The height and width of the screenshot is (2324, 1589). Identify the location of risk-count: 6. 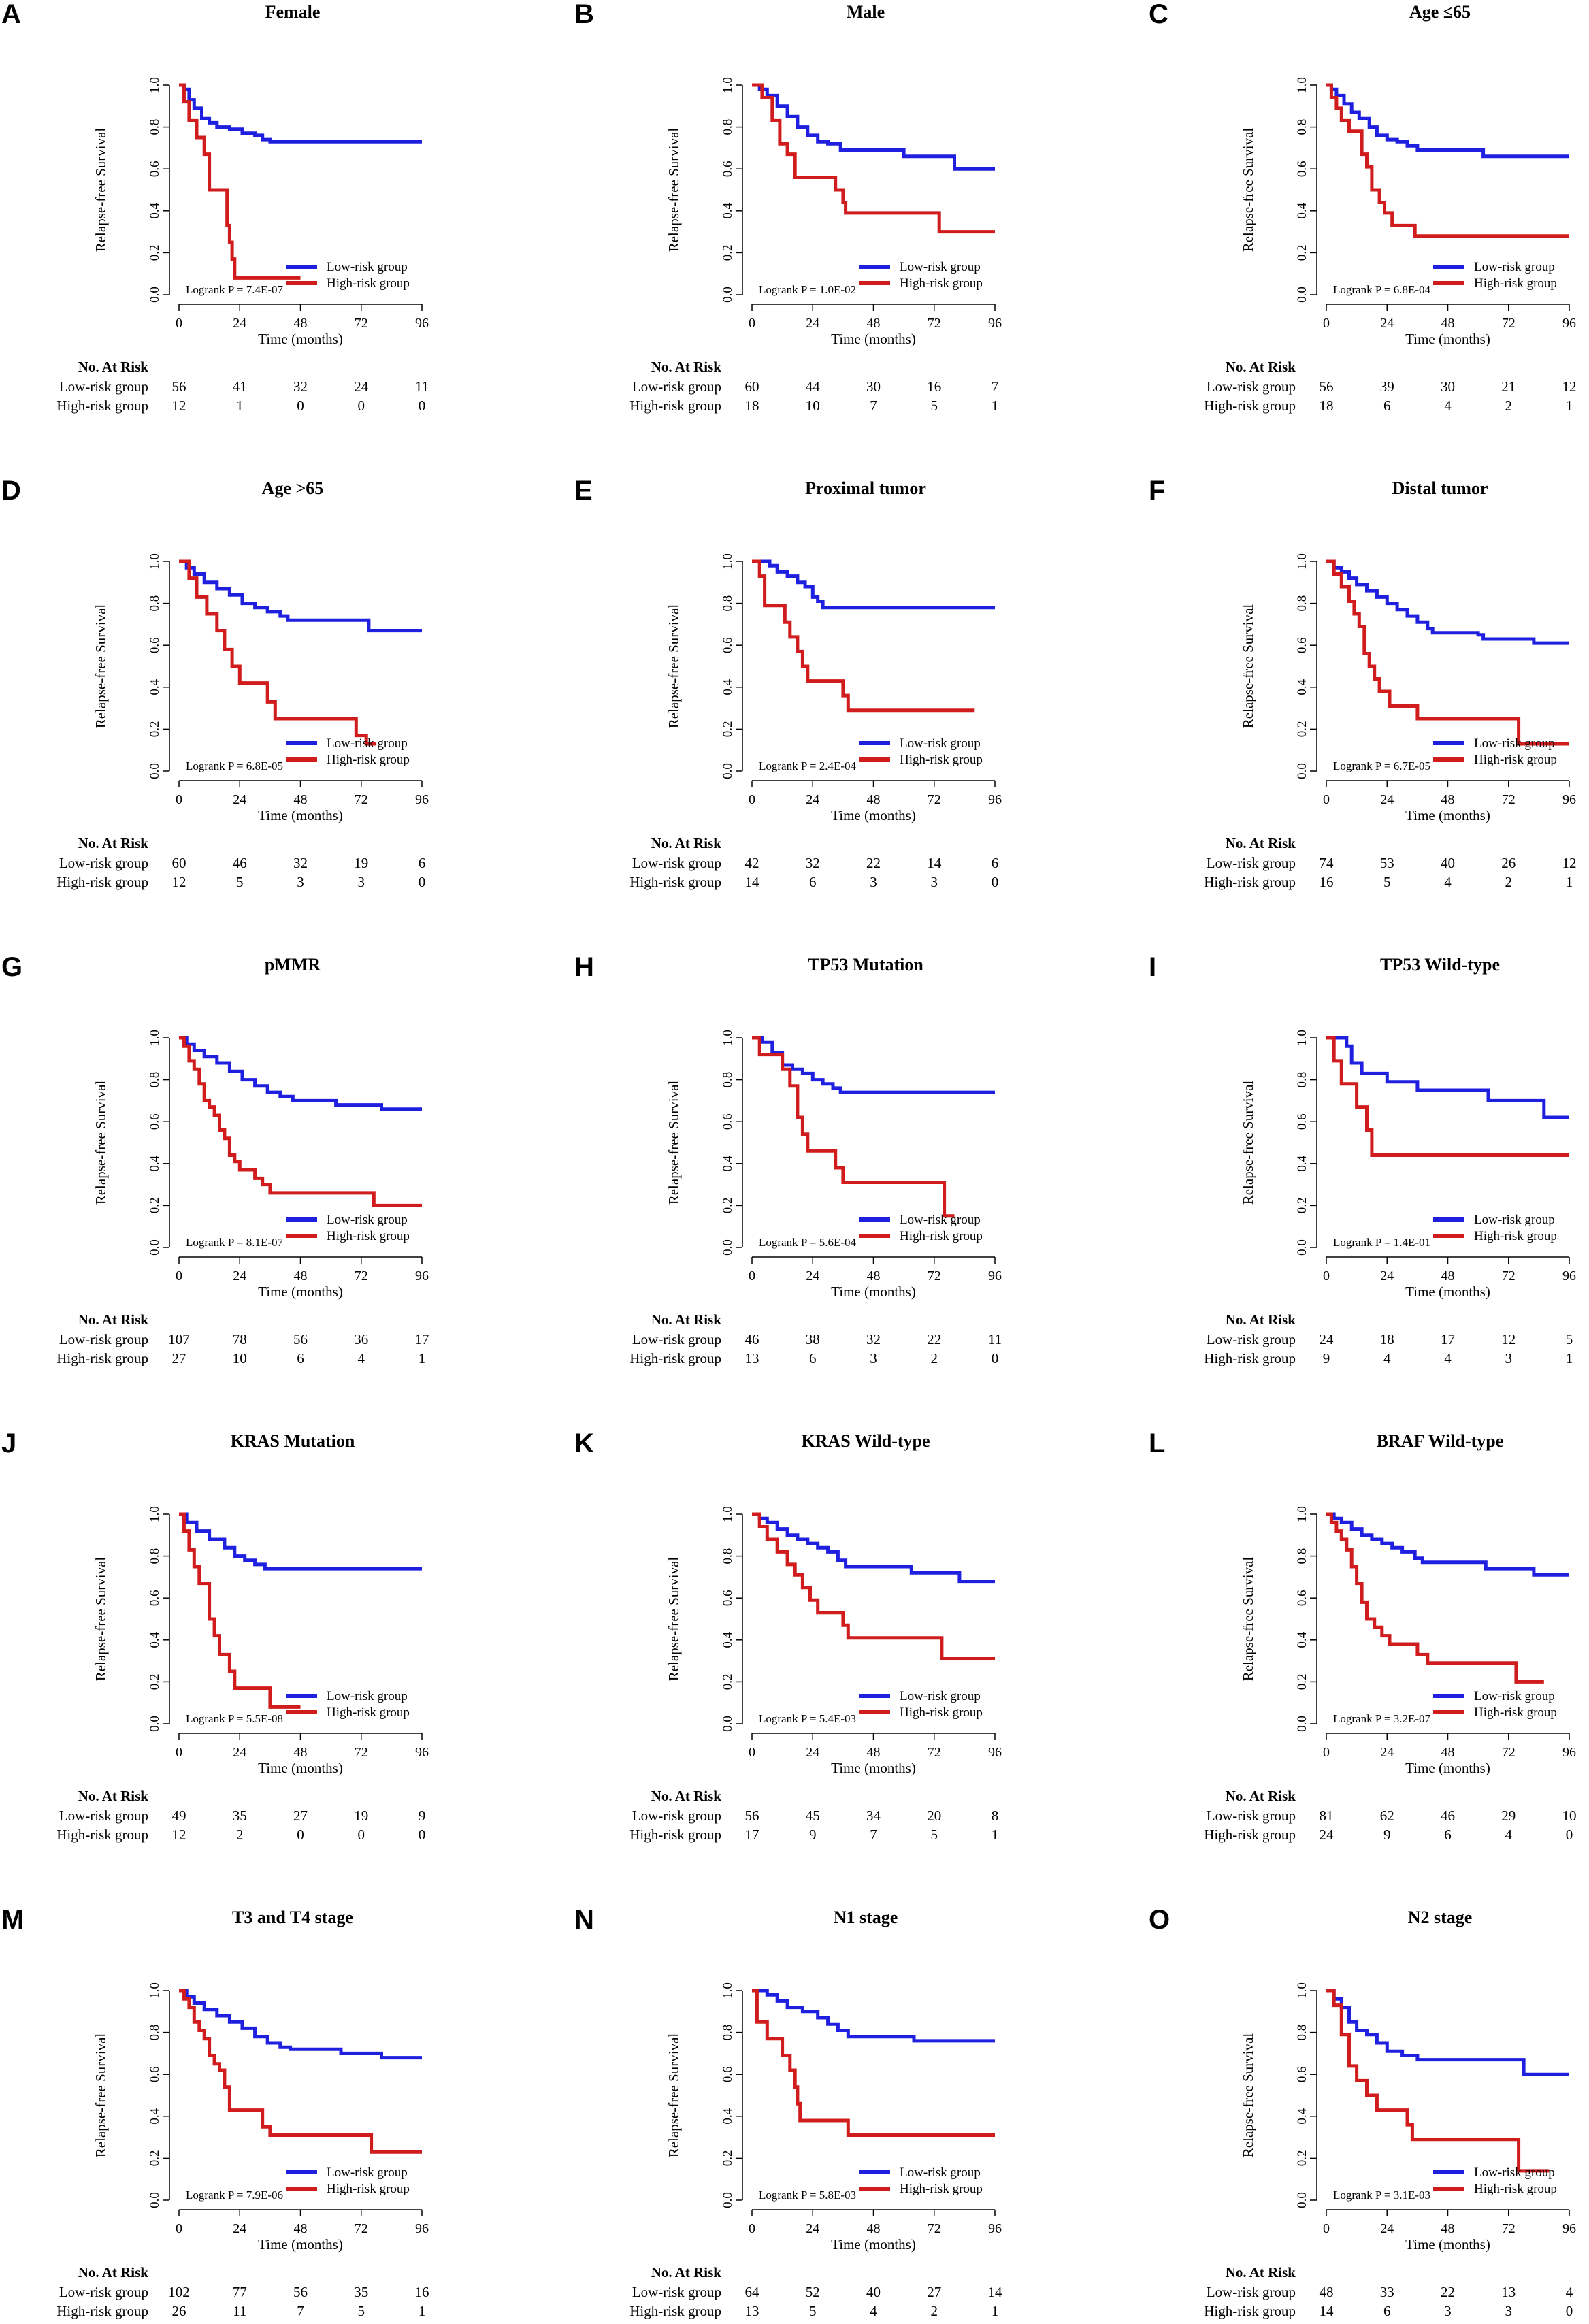
(1387, 405).